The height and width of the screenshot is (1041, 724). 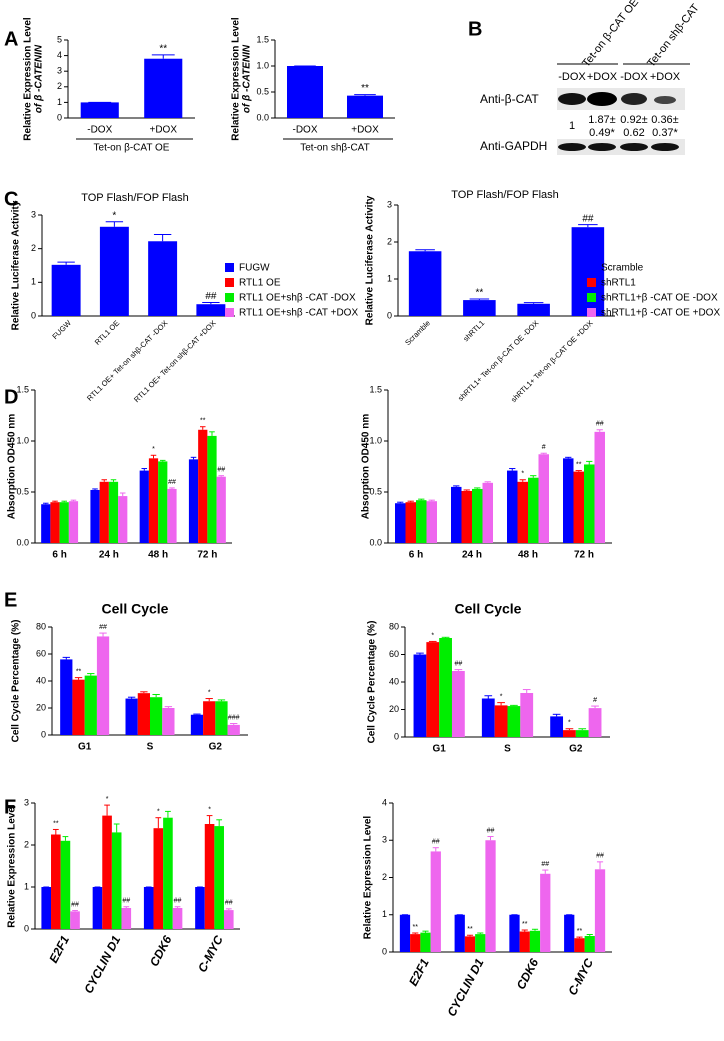 I want to click on x-tick-label: 6 h, so click(x=416, y=555).